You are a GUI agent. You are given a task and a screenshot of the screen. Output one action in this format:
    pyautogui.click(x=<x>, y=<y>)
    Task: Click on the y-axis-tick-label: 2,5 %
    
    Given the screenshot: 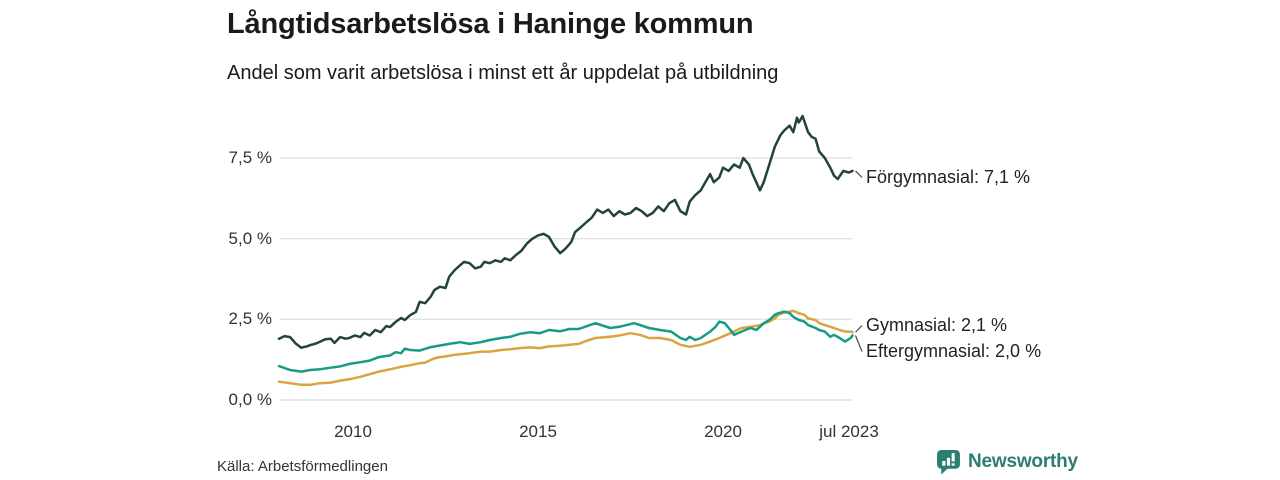 What is the action you would take?
    pyautogui.click(x=250, y=318)
    